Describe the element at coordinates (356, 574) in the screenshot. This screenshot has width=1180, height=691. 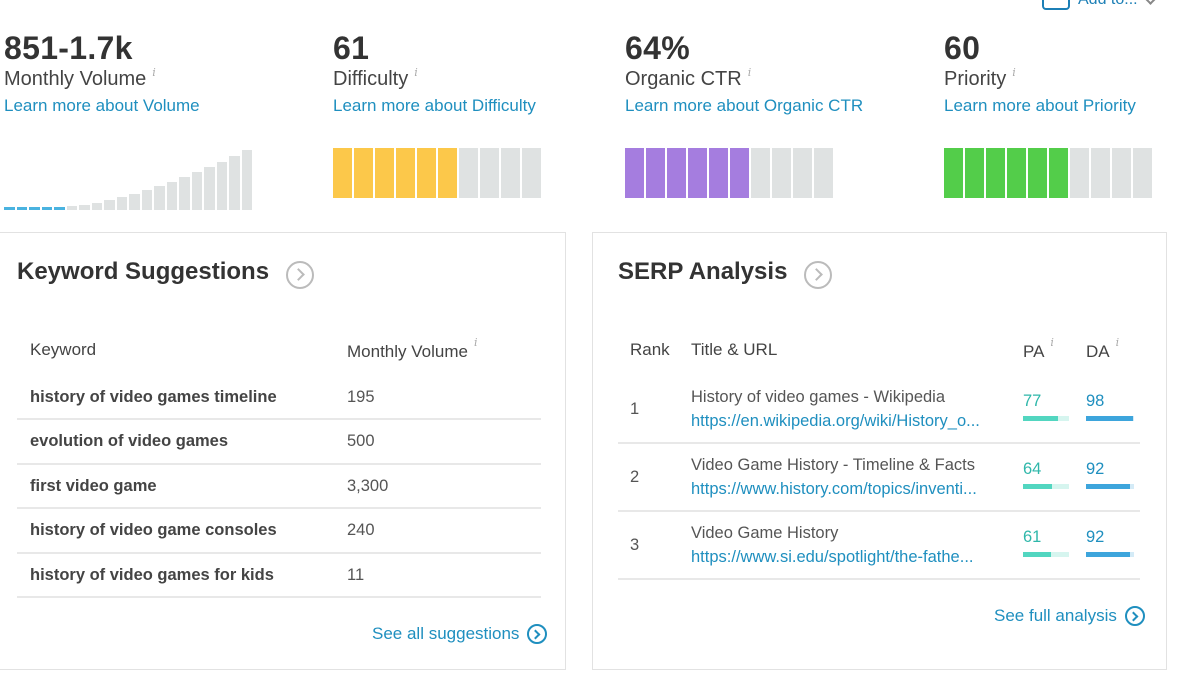
I see `volume-cell: 11` at that location.